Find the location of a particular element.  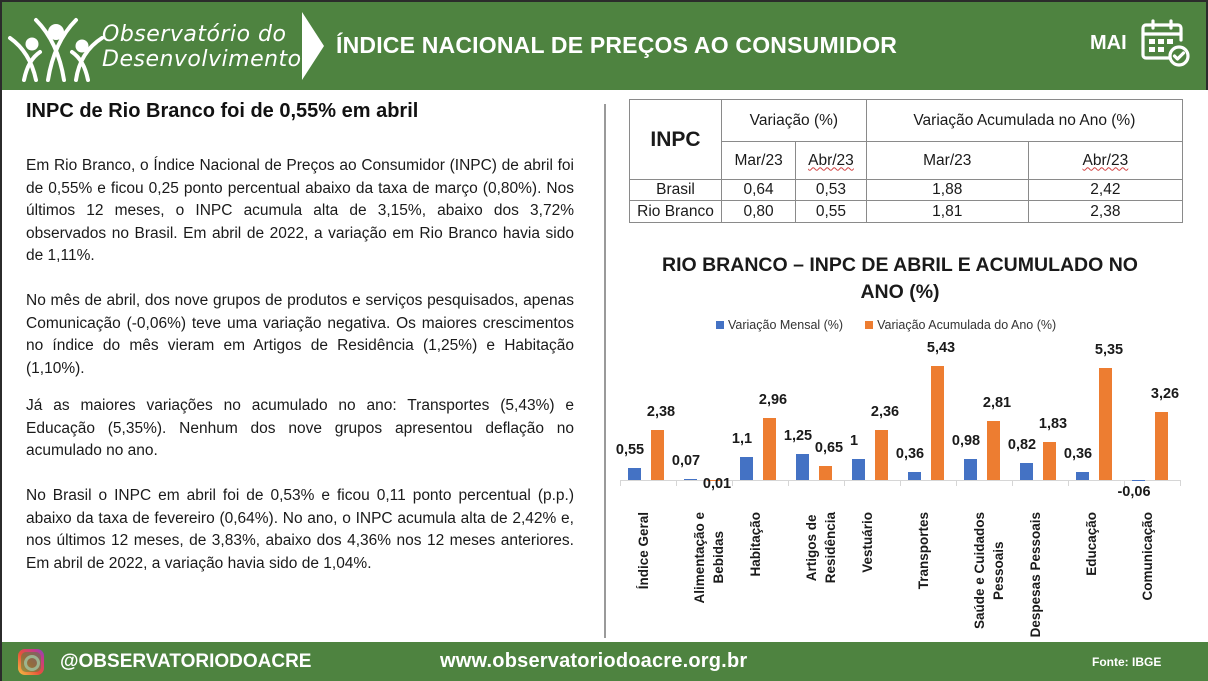

data-label: 1,1 is located at coordinates (742, 438).